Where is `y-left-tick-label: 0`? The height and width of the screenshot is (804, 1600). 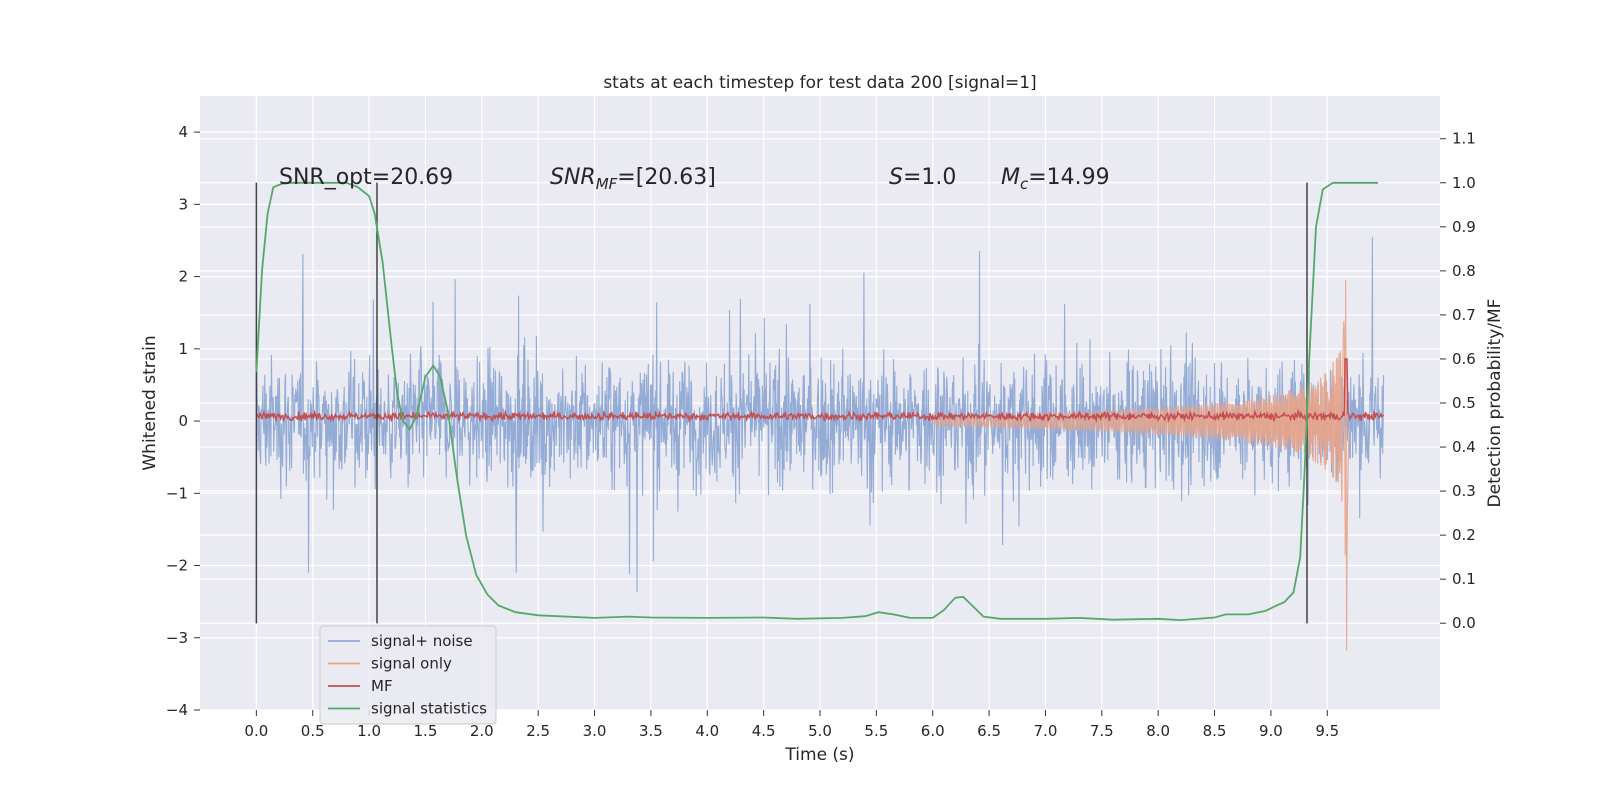 y-left-tick-label: 0 is located at coordinates (183, 421).